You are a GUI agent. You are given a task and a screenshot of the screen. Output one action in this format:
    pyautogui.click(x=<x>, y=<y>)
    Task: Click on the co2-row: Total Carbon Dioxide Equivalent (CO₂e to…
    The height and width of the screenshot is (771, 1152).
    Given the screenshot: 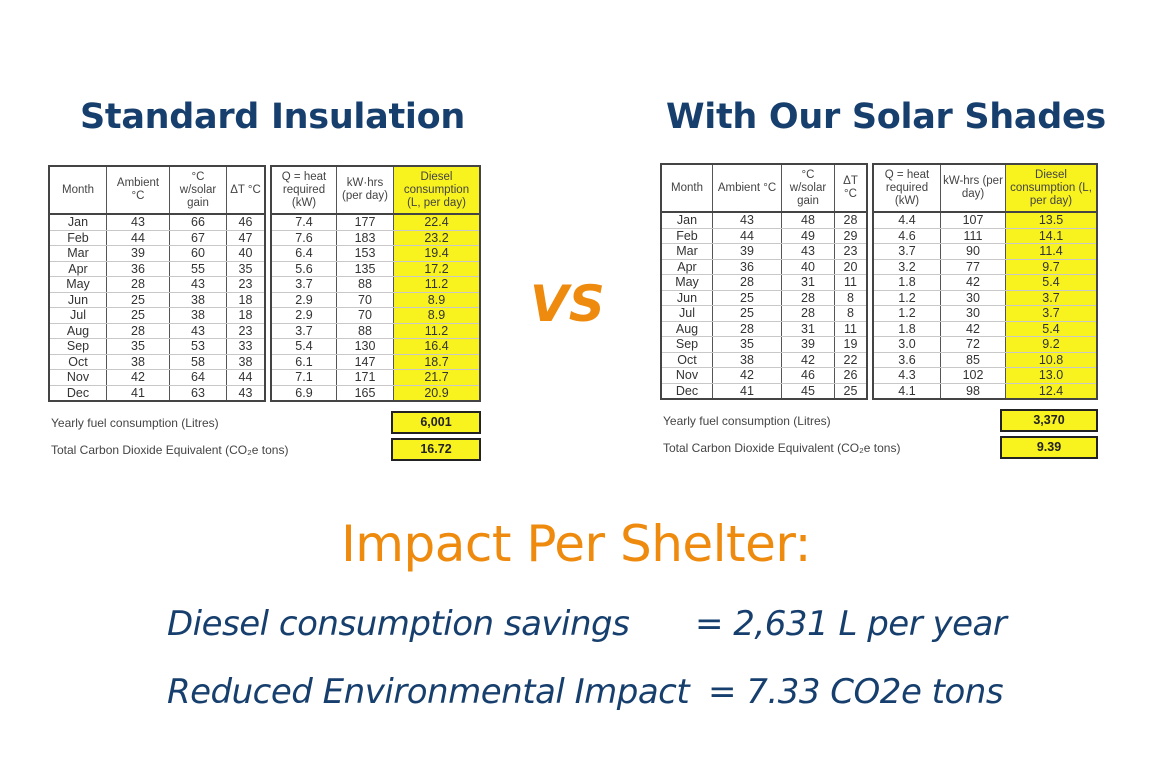 What is the action you would take?
    pyautogui.click(x=879, y=447)
    